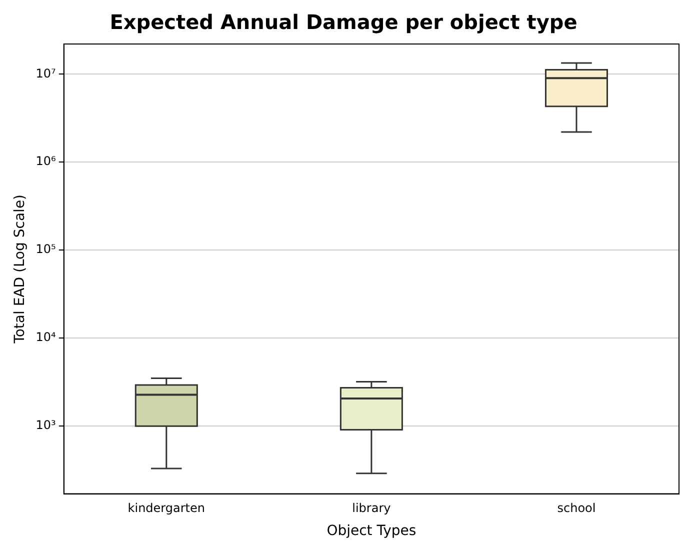  Describe the element at coordinates (46, 337) in the screenshot. I see `y-tick-label: 10⁴` at that location.